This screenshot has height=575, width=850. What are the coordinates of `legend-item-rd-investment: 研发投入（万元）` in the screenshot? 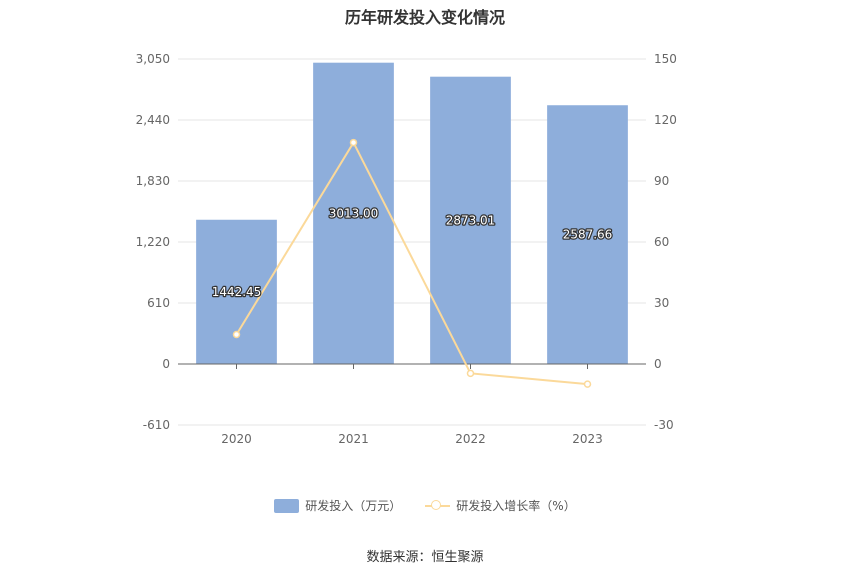 It's located at (337, 505).